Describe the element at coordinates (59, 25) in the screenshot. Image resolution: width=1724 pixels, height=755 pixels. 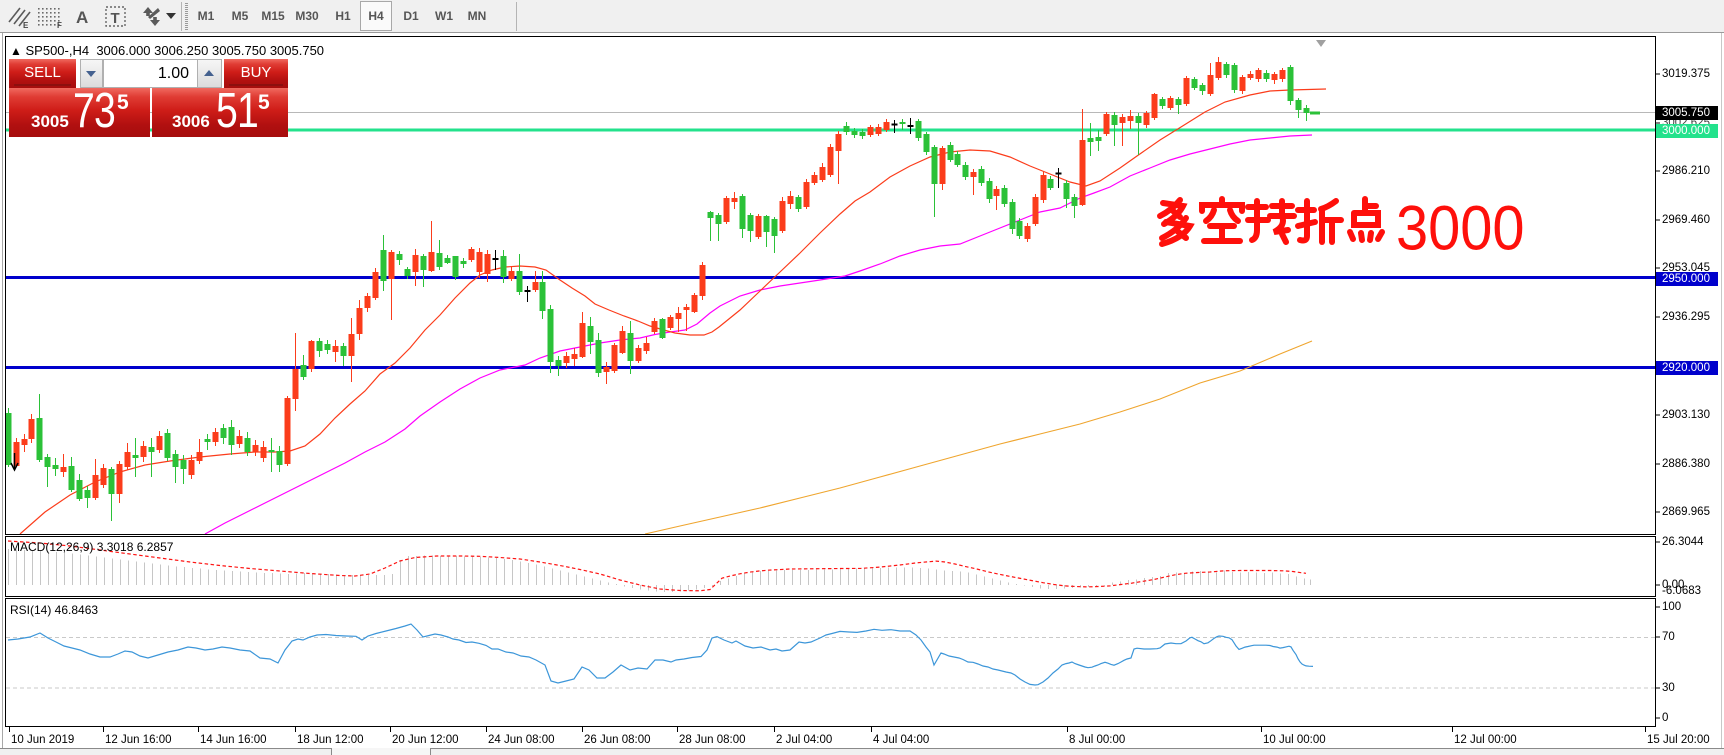
I see `svg-text: F` at that location.